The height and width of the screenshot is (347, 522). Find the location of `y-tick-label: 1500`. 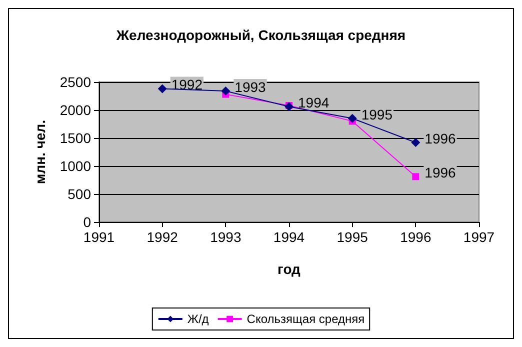

y-tick-label: 1500 is located at coordinates (76, 138).